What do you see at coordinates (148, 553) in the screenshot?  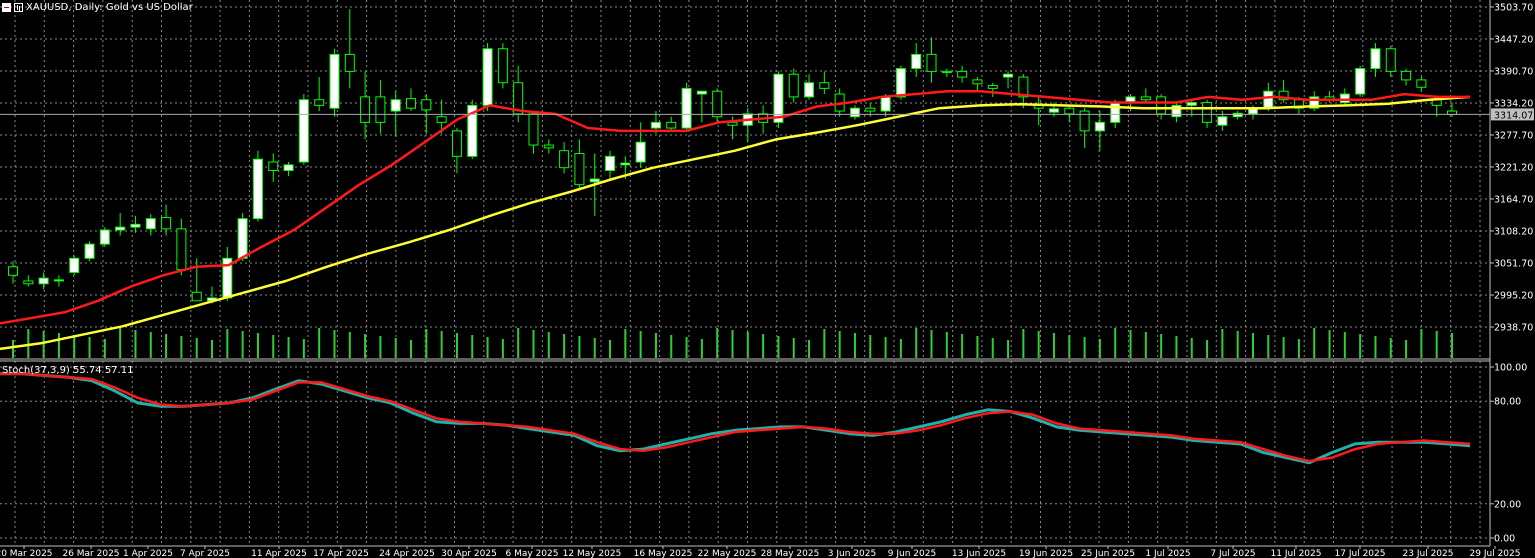 I see `time-tick-label: 1 Apr 2025` at bounding box center [148, 553].